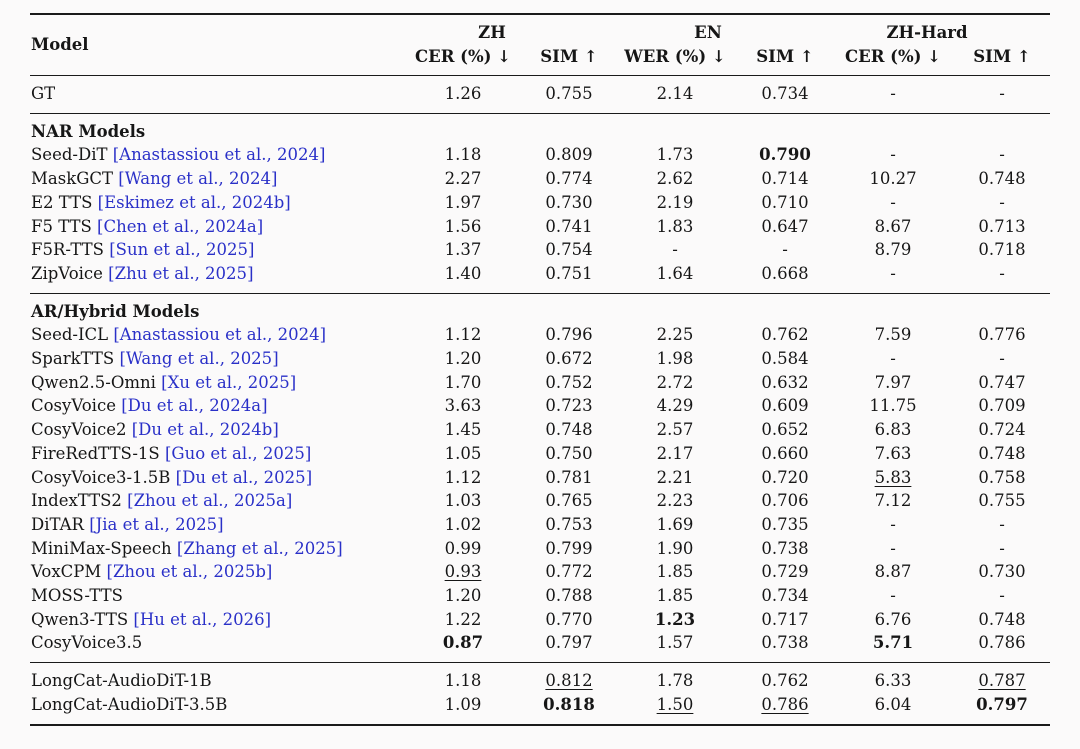 This screenshot has width=1080, height=749. What do you see at coordinates (1002, 477) in the screenshot?
I see `metric-value: 0.758` at bounding box center [1002, 477].